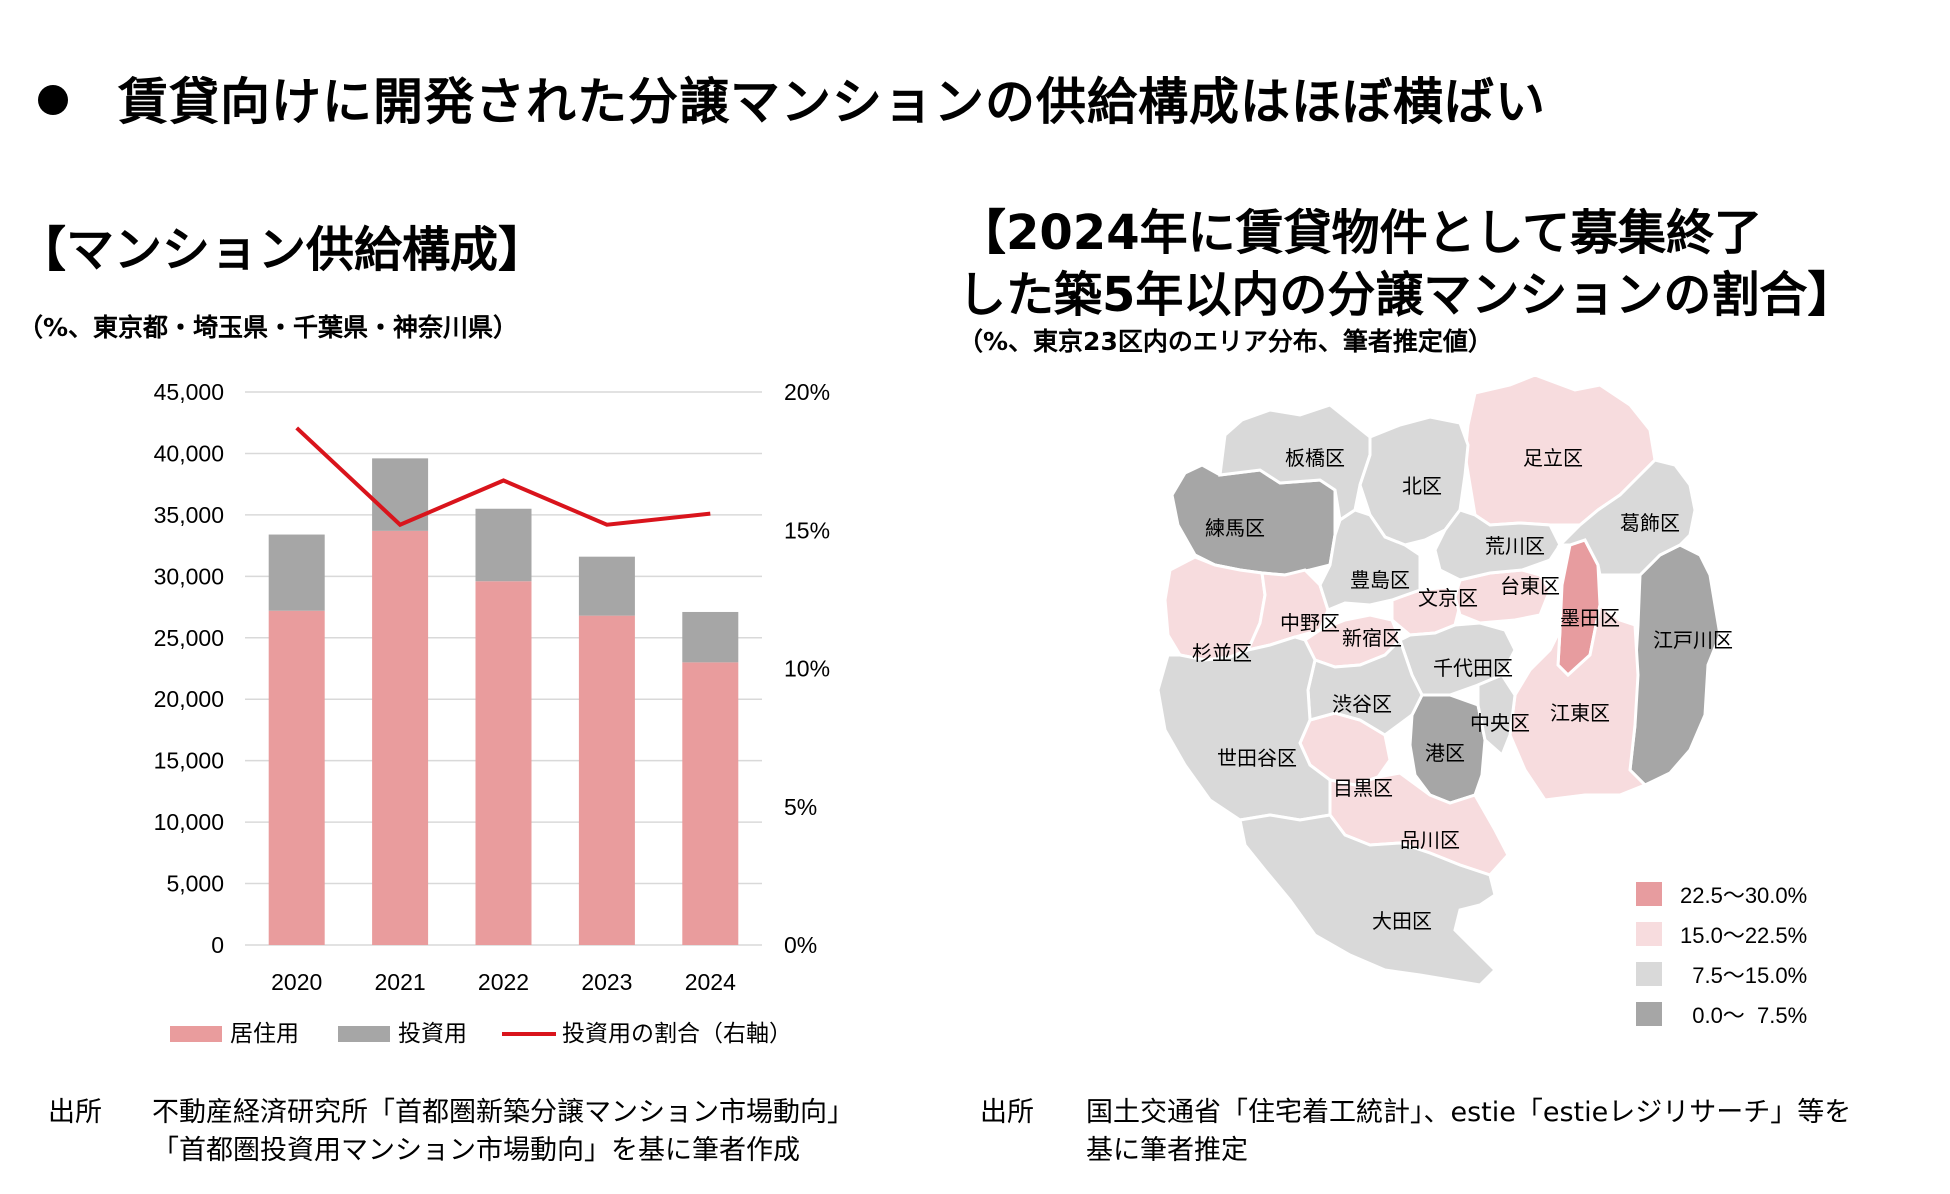  I want to click on legend-label-investment: 投資用, so click(432, 1033).